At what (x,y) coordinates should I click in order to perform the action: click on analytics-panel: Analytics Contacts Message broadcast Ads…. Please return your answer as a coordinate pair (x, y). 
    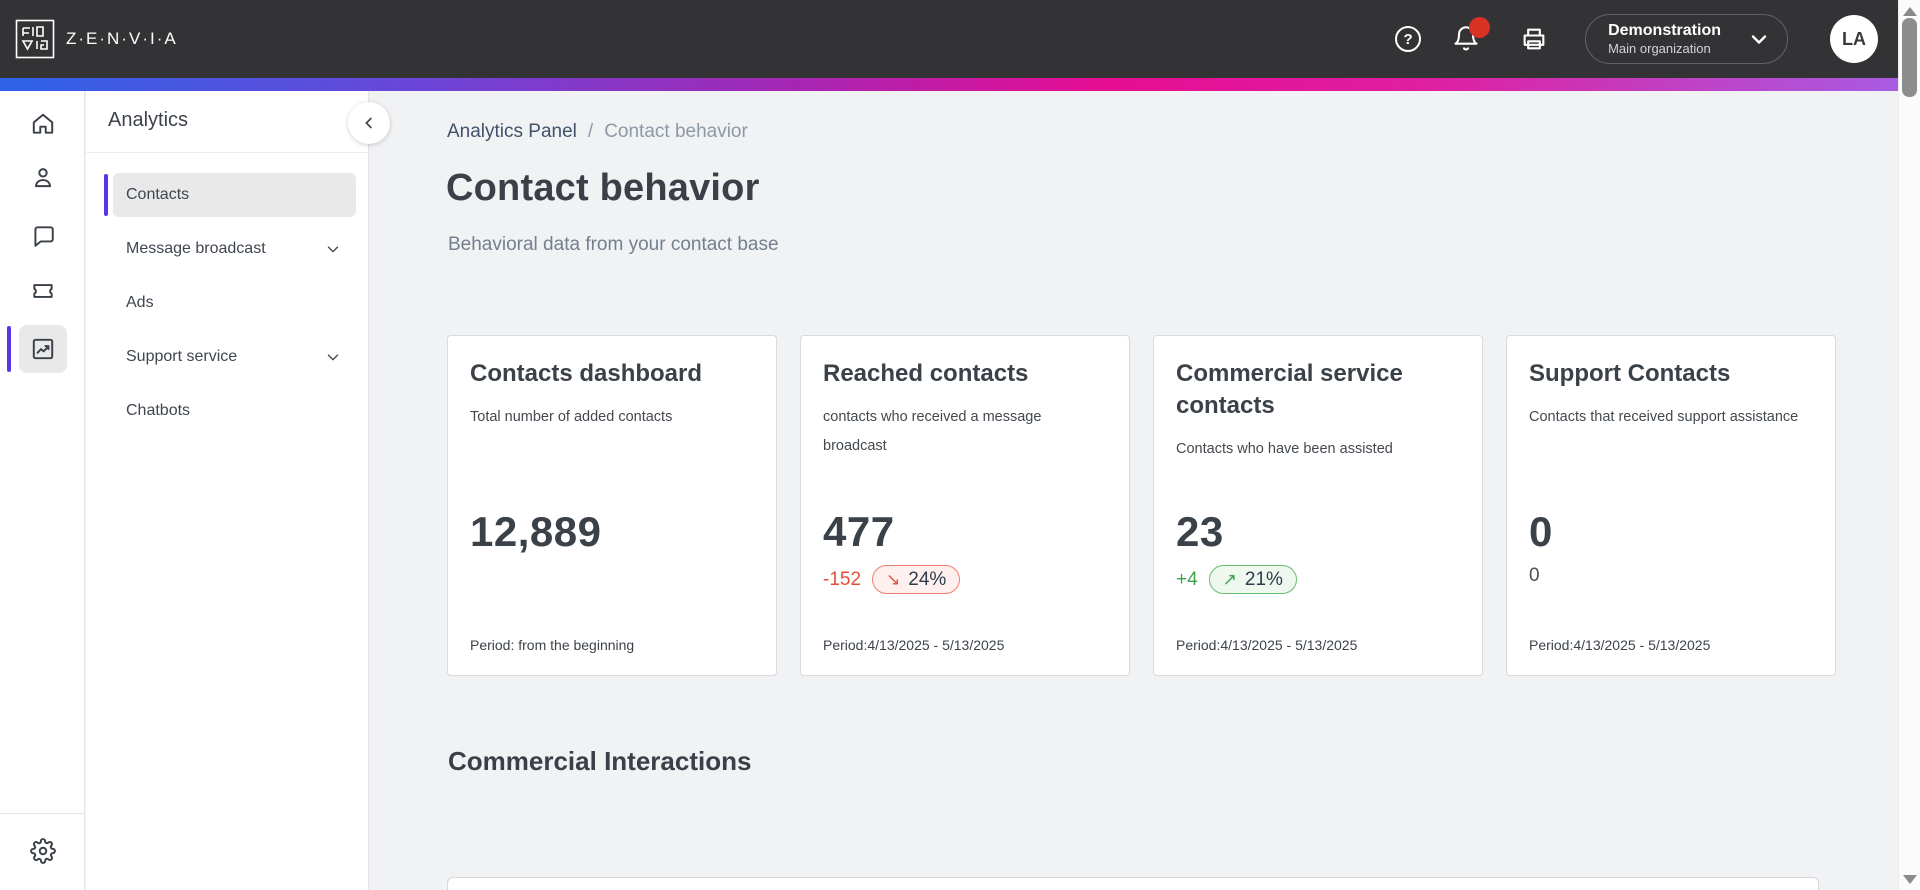
    Looking at the image, I should click on (227, 490).